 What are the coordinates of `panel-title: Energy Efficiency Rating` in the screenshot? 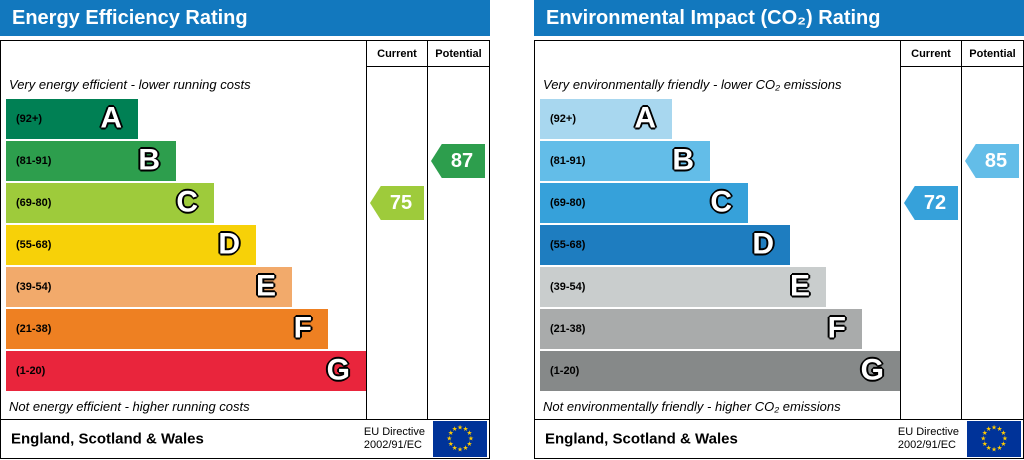 It's located at (245, 18).